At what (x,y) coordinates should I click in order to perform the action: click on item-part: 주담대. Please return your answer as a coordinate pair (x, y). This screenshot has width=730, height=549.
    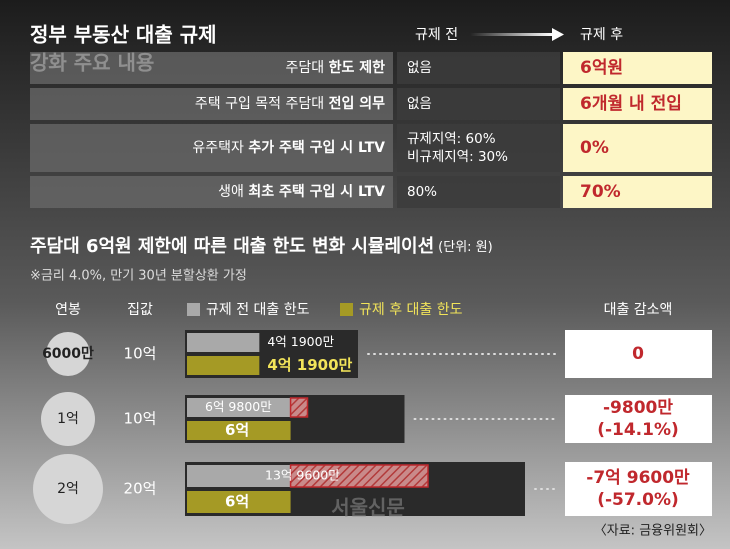
    Looking at the image, I should click on (307, 68).